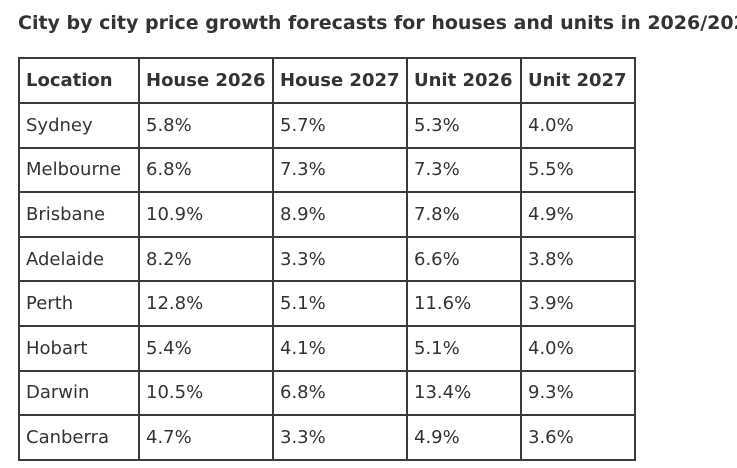  What do you see at coordinates (578, 170) in the screenshot?
I see `cell-unit-2027: 5.5%` at bounding box center [578, 170].